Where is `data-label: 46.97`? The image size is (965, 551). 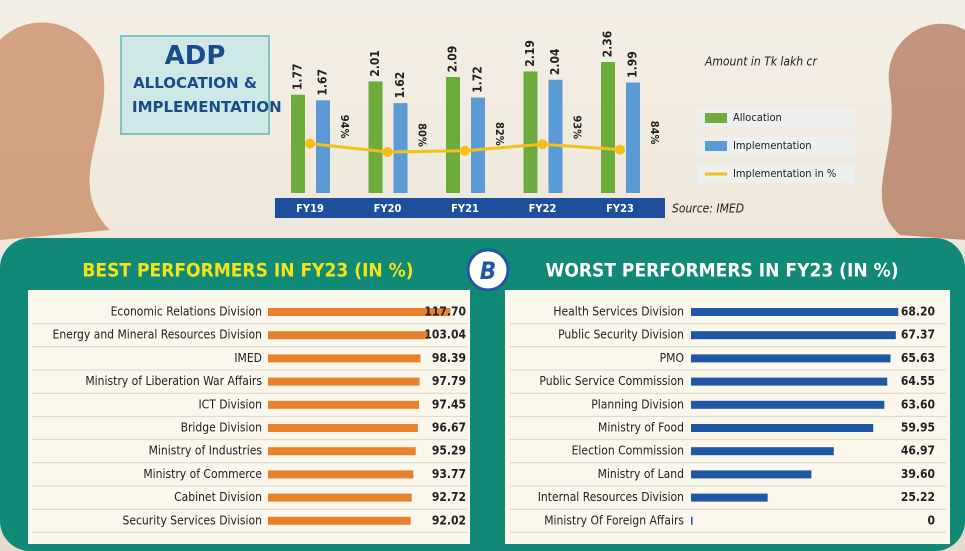
data-label: 46.97 is located at coordinates (918, 451).